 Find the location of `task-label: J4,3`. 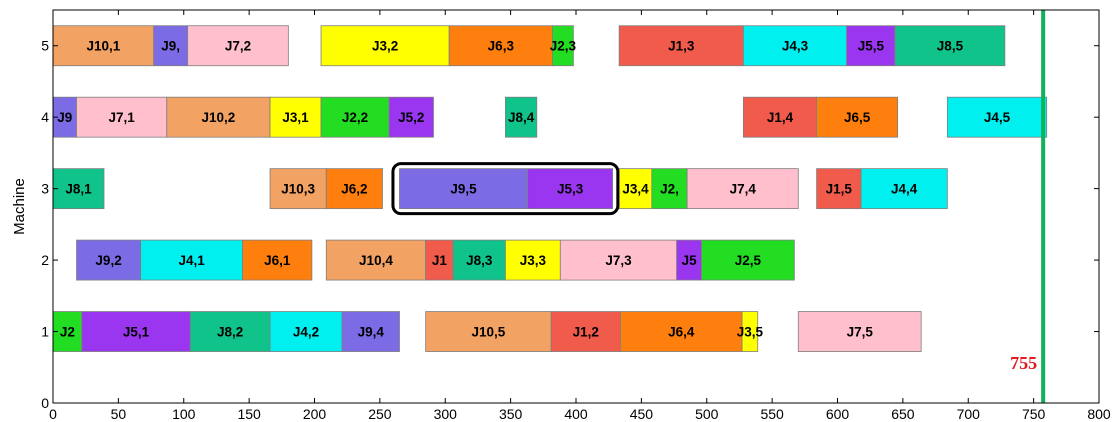

task-label: J4,3 is located at coordinates (795, 46).